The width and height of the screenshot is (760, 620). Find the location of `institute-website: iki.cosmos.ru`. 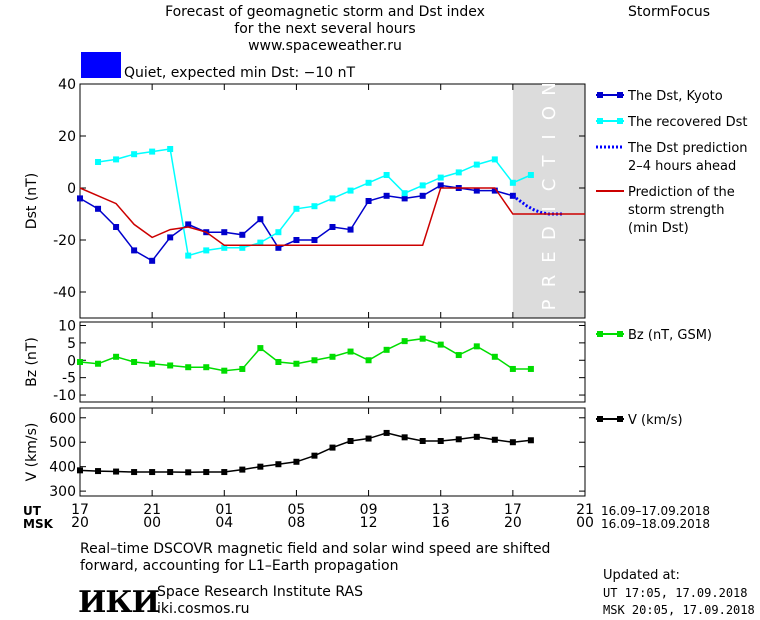

institute-website: iki.cosmos.ru is located at coordinates (203, 609).